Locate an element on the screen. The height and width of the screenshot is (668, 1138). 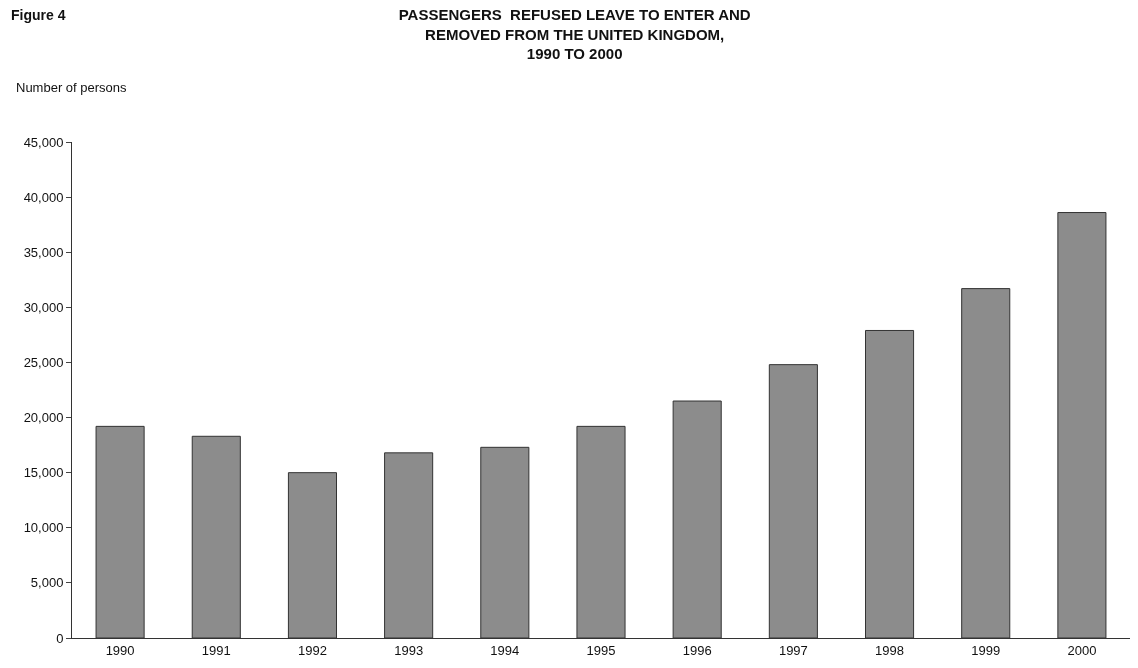
x-tick-label: 1995 is located at coordinates (601, 650).